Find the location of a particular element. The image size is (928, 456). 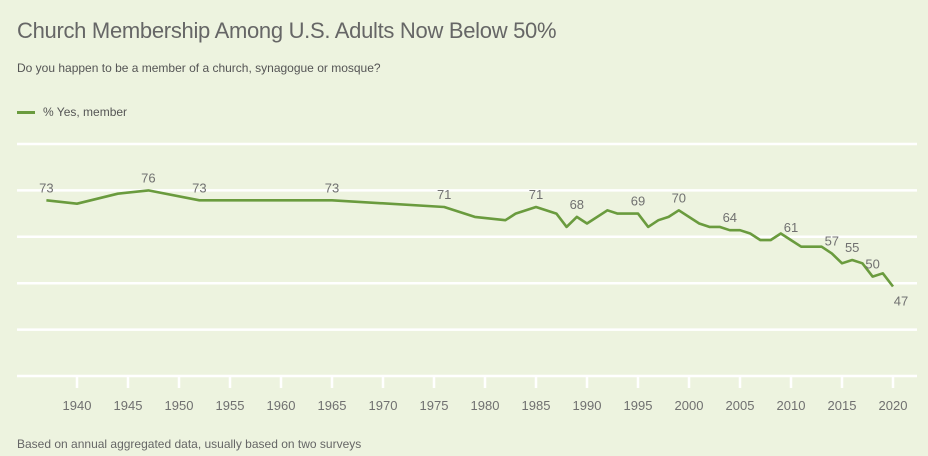

legend-label: % Yes, member is located at coordinates (85, 112).